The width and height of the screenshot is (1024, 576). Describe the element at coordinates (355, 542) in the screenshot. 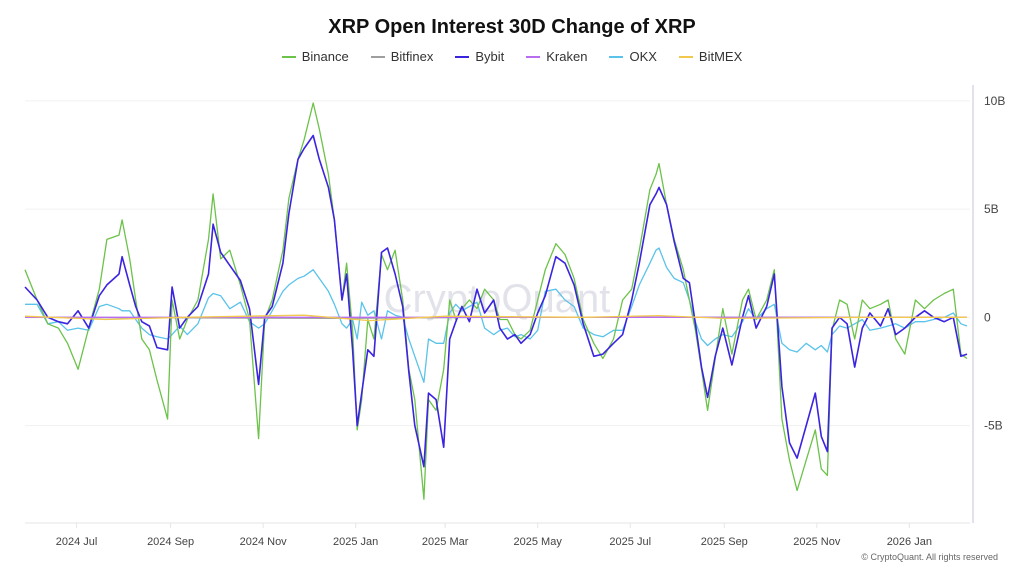

I see `x-tick-label: 2025 Jan` at that location.